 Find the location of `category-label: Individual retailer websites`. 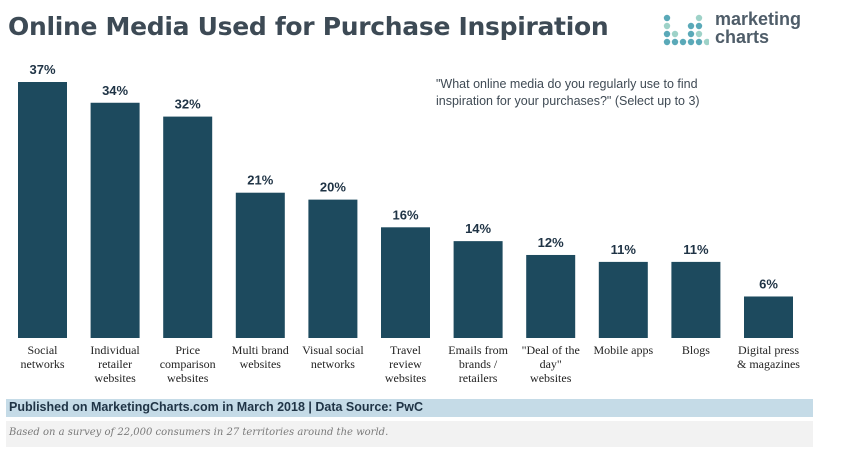

category-label: Individual retailer websites is located at coordinates (115, 364).